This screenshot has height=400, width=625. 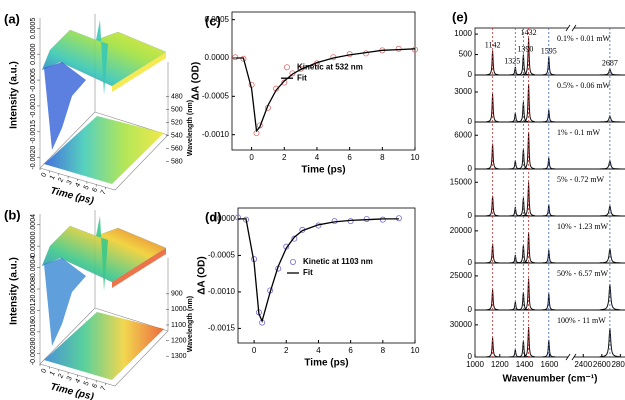 What do you see at coordinates (525, 48) in the screenshot?
I see `peak-label: 1390` at bounding box center [525, 48].